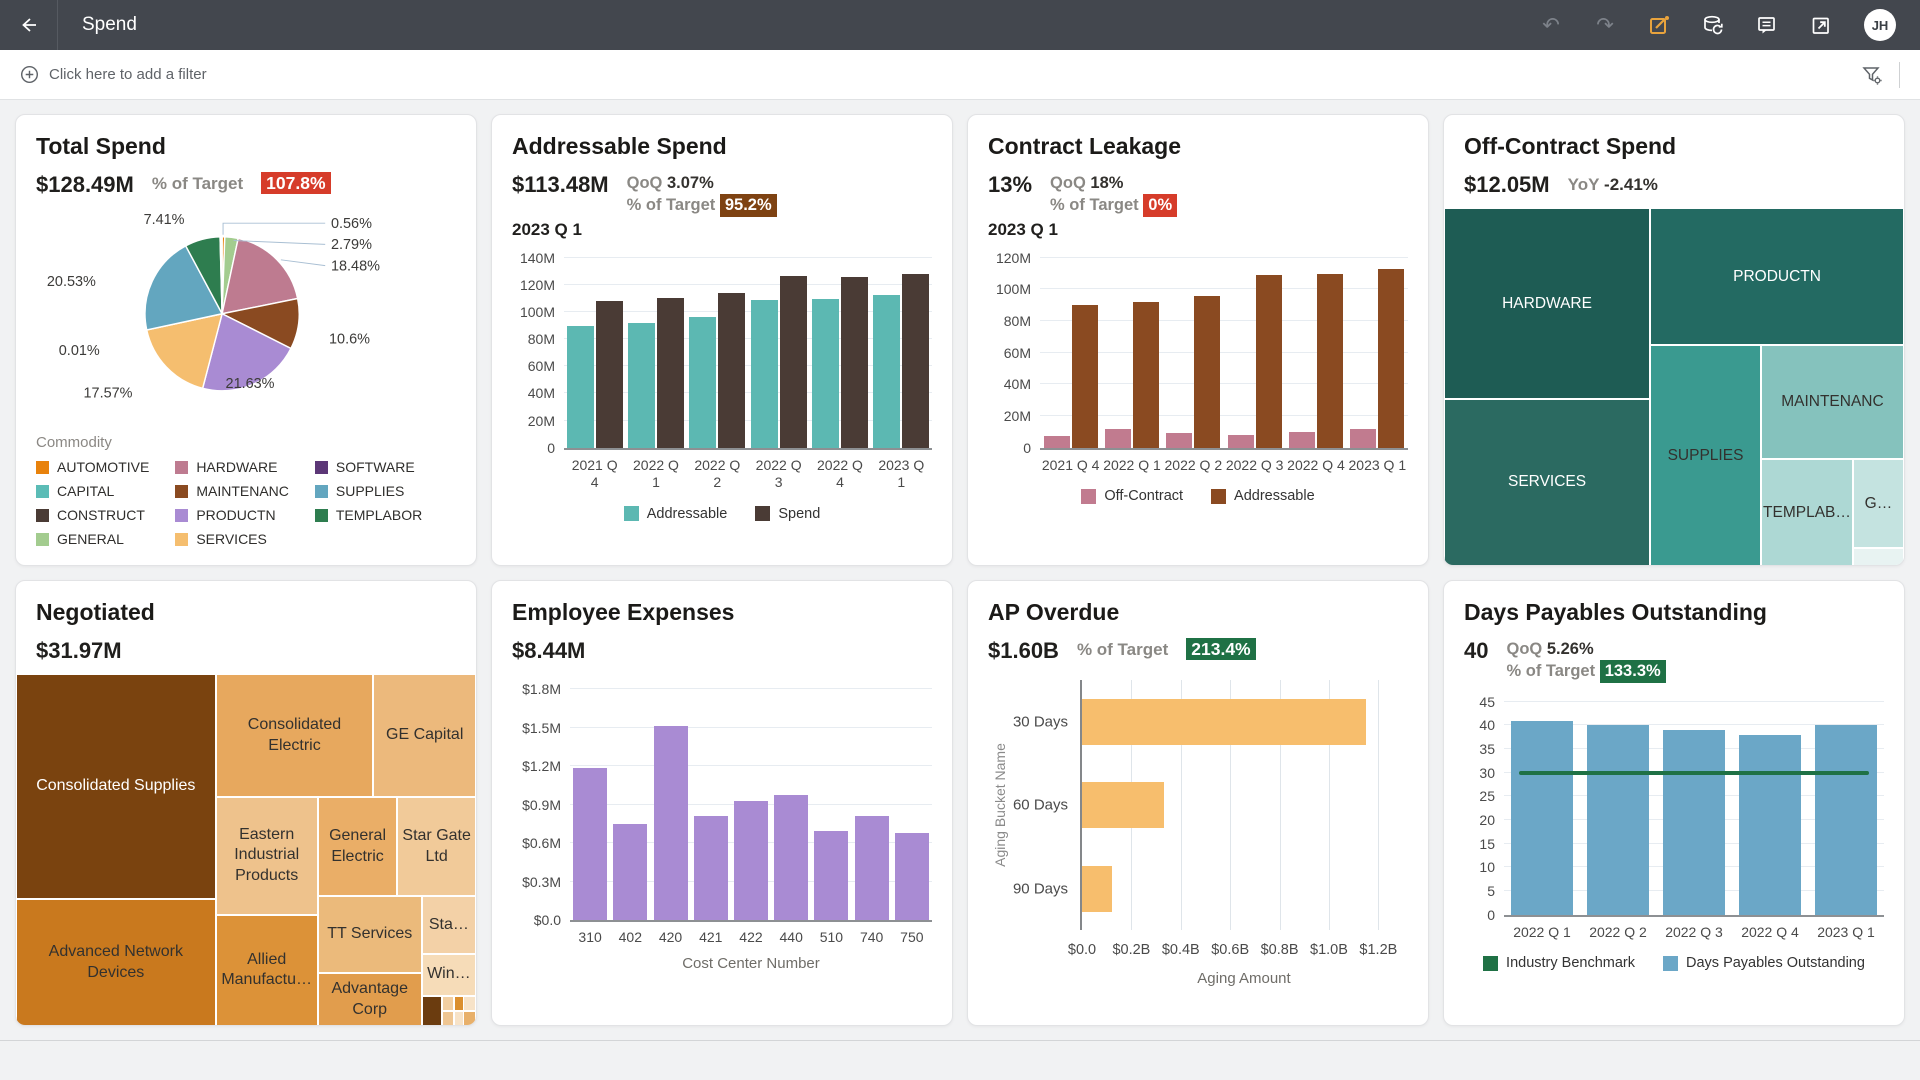  I want to click on legend-item: SERVICES, so click(232, 539).